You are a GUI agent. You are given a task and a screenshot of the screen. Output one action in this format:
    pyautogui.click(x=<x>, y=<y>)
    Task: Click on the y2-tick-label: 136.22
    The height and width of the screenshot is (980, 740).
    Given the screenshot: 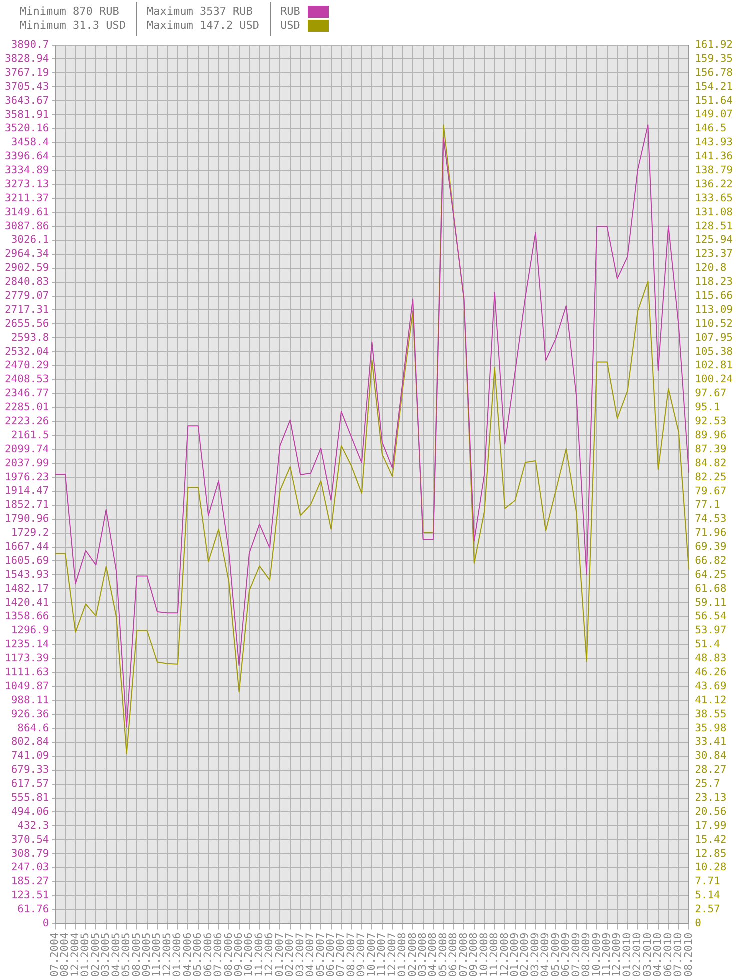 What is the action you would take?
    pyautogui.click(x=714, y=184)
    